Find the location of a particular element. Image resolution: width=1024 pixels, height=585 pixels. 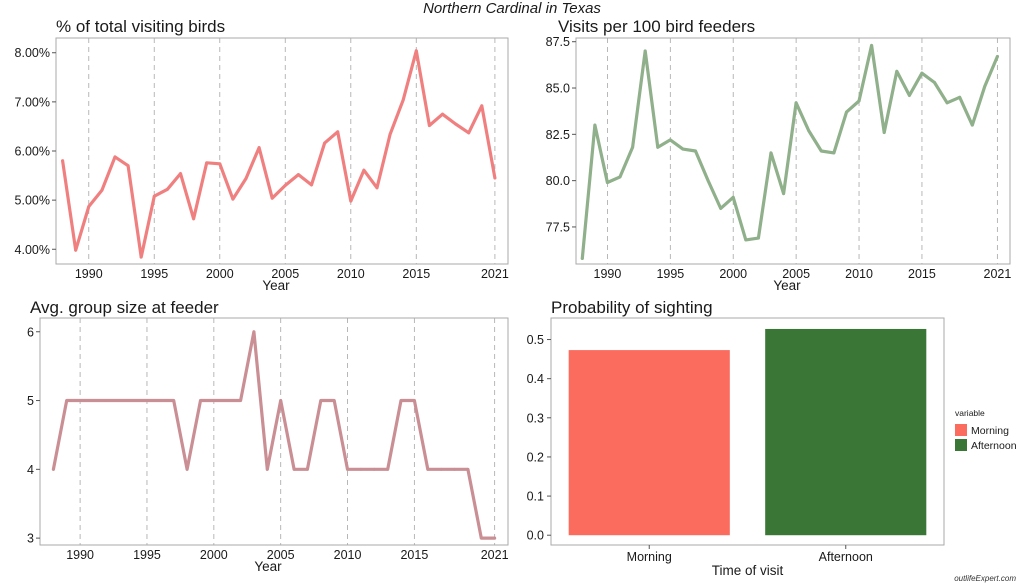

x-tick-label: 1990 is located at coordinates (89, 274).